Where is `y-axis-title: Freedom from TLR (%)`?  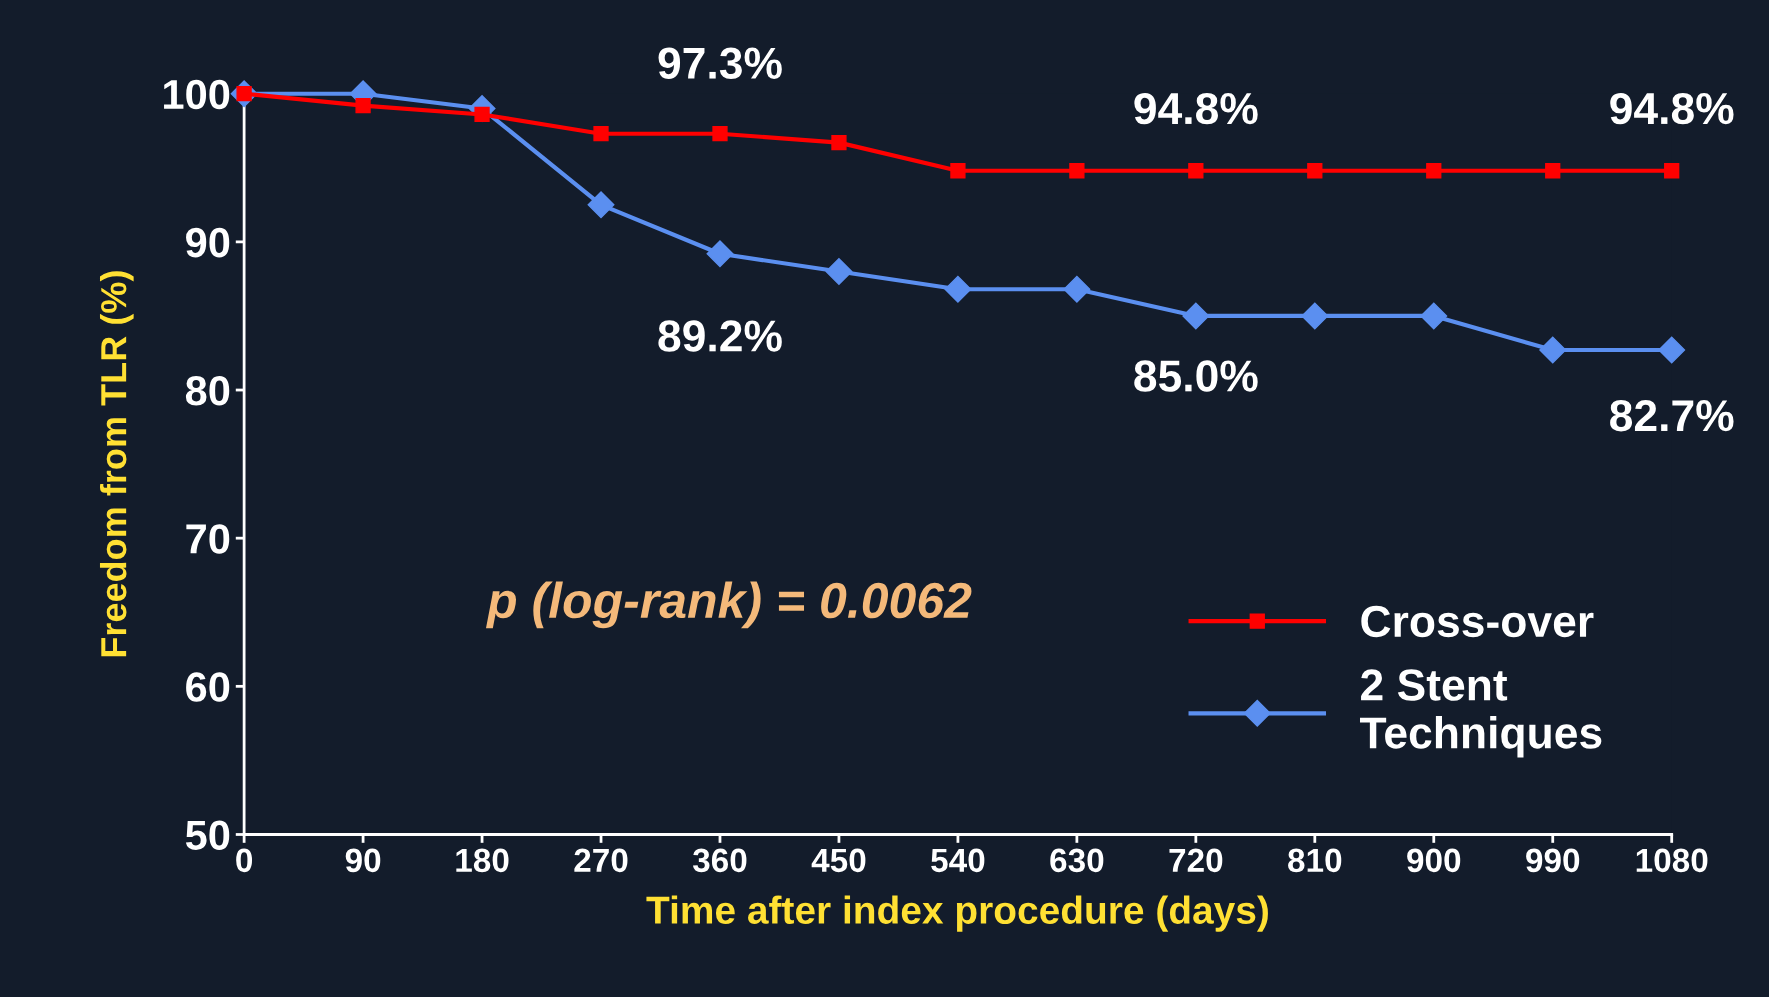 y-axis-title: Freedom from TLR (%) is located at coordinates (116, 464).